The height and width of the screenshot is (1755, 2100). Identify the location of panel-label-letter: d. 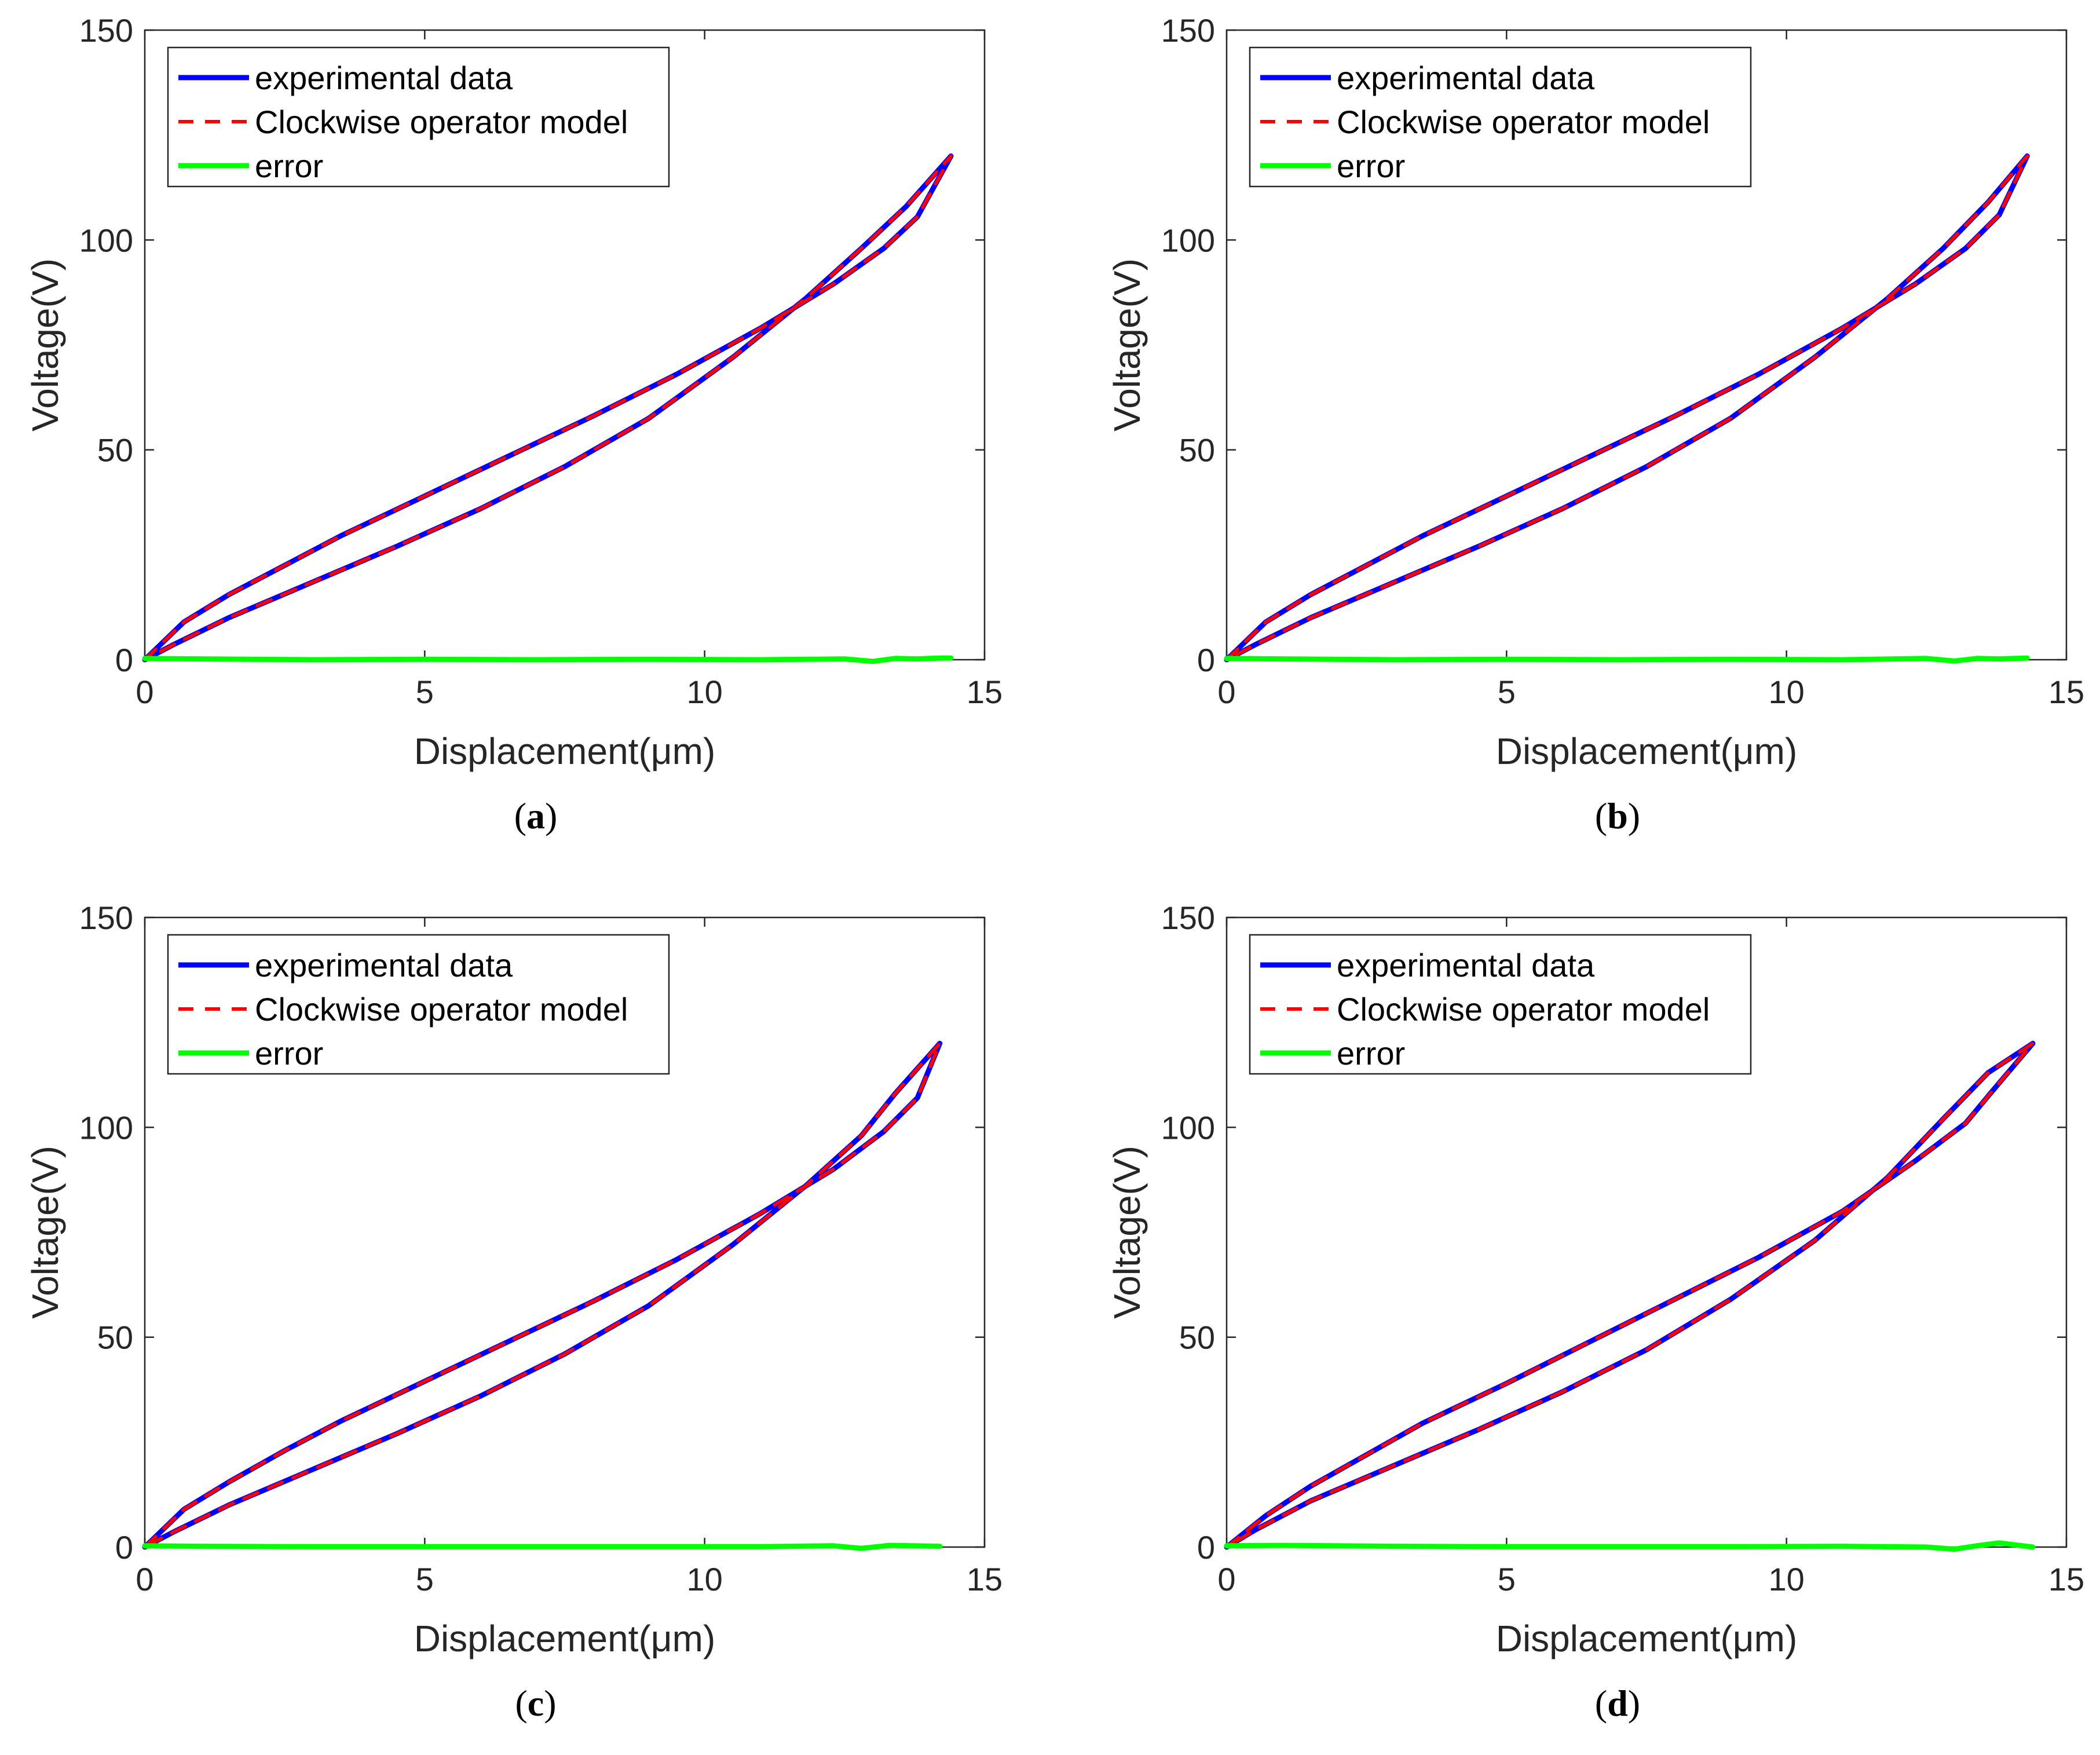
(1617, 1703).